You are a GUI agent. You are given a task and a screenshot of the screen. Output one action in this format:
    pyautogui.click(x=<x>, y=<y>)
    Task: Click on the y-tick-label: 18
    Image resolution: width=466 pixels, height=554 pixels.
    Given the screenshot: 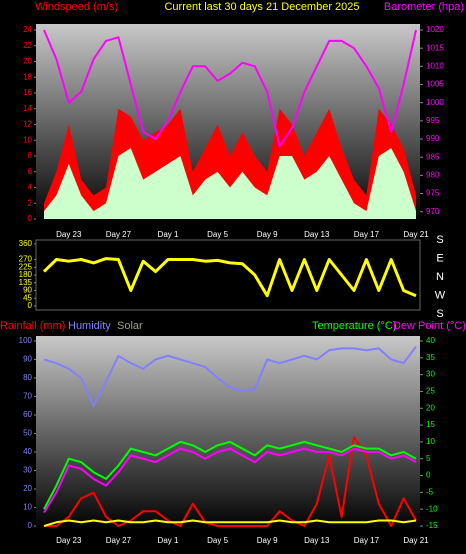 What is the action you would take?
    pyautogui.click(x=27, y=76)
    